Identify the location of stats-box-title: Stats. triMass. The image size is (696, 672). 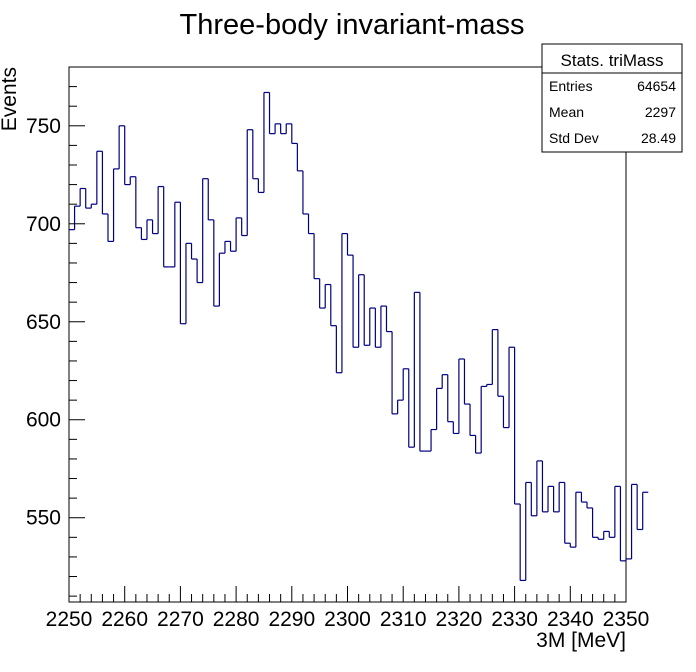
(612, 60).